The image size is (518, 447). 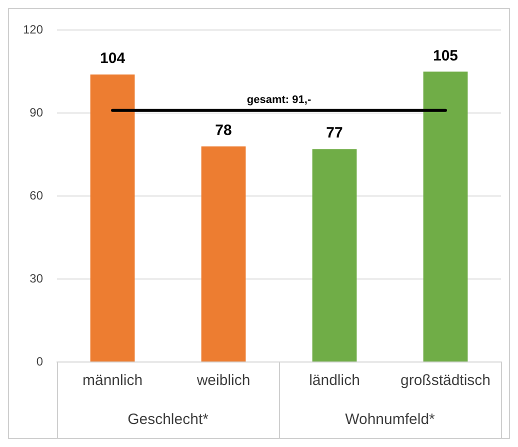 I want to click on x-tick-label: ländlich, so click(x=334, y=381).